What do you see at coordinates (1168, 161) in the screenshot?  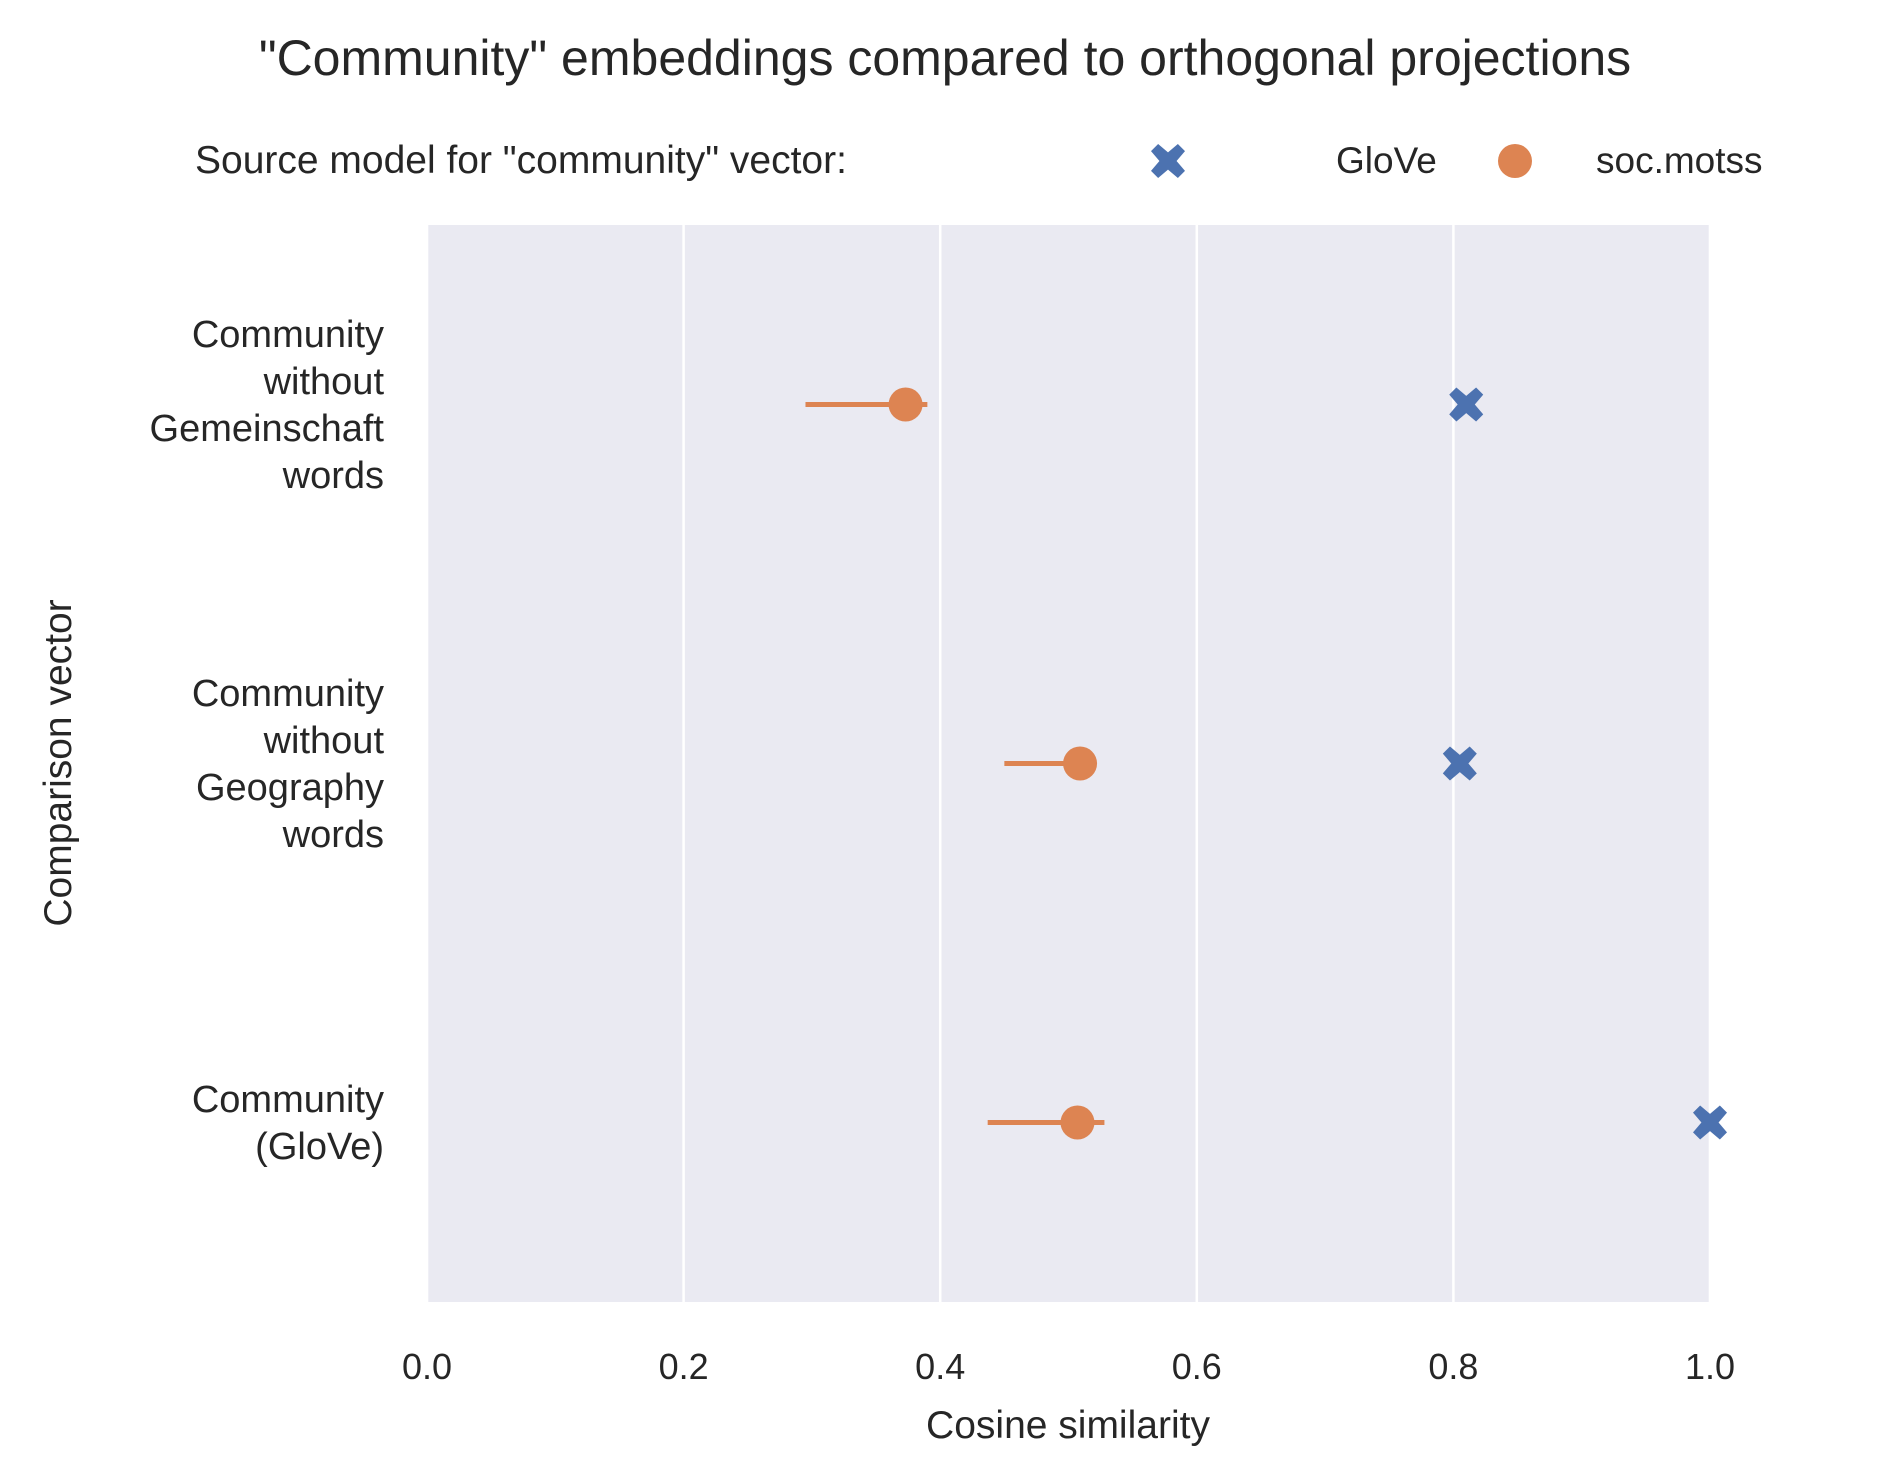 I see `legend-marker-glove` at bounding box center [1168, 161].